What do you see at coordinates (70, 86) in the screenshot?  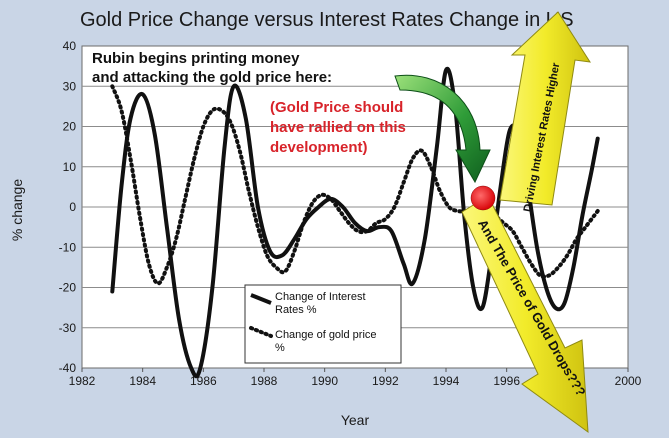 I see `y-tick-label: 30` at bounding box center [70, 86].